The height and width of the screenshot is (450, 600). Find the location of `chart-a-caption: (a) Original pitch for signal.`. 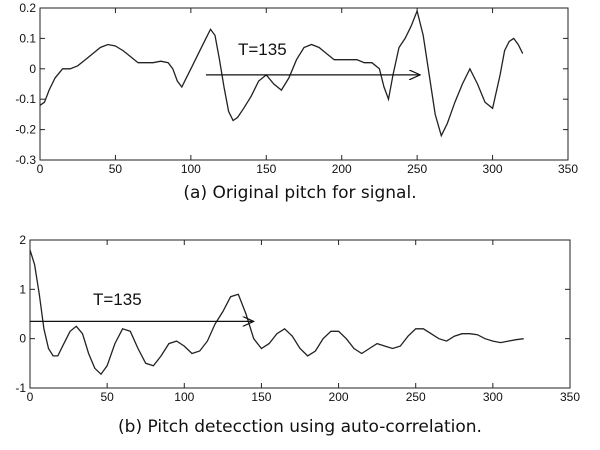

chart-a-caption: (a) Original pitch for signal. is located at coordinates (299, 193).